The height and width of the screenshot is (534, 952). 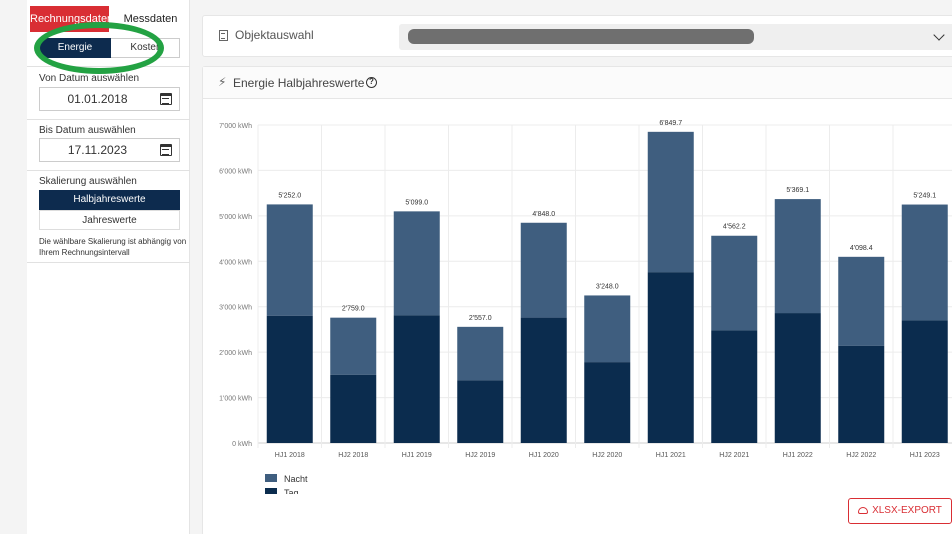 I want to click on legend-swatch-nacht, so click(x=271, y=478).